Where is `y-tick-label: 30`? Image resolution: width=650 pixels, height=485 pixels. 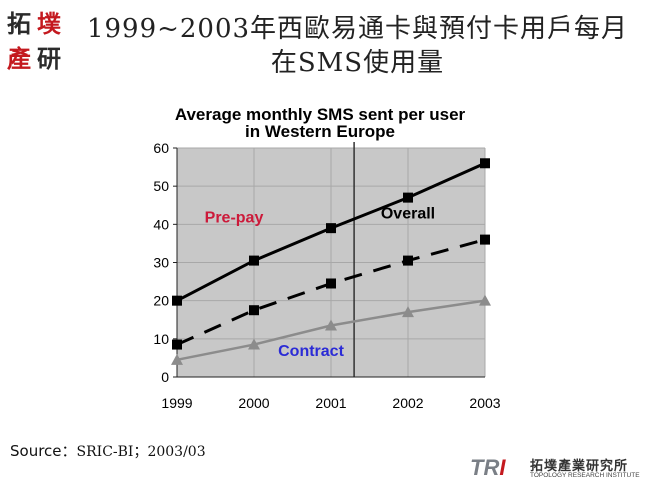 y-tick-label: 30 is located at coordinates (161, 263).